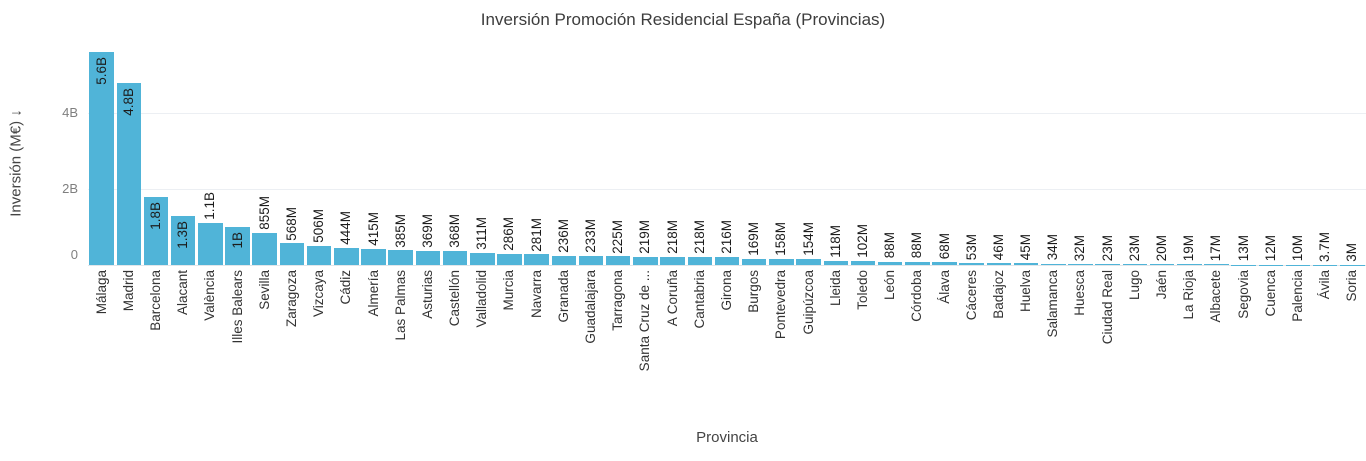 The width and height of the screenshot is (1366, 461). What do you see at coordinates (1134, 285) in the screenshot?
I see `x-tick-label: Lugo` at bounding box center [1134, 285].